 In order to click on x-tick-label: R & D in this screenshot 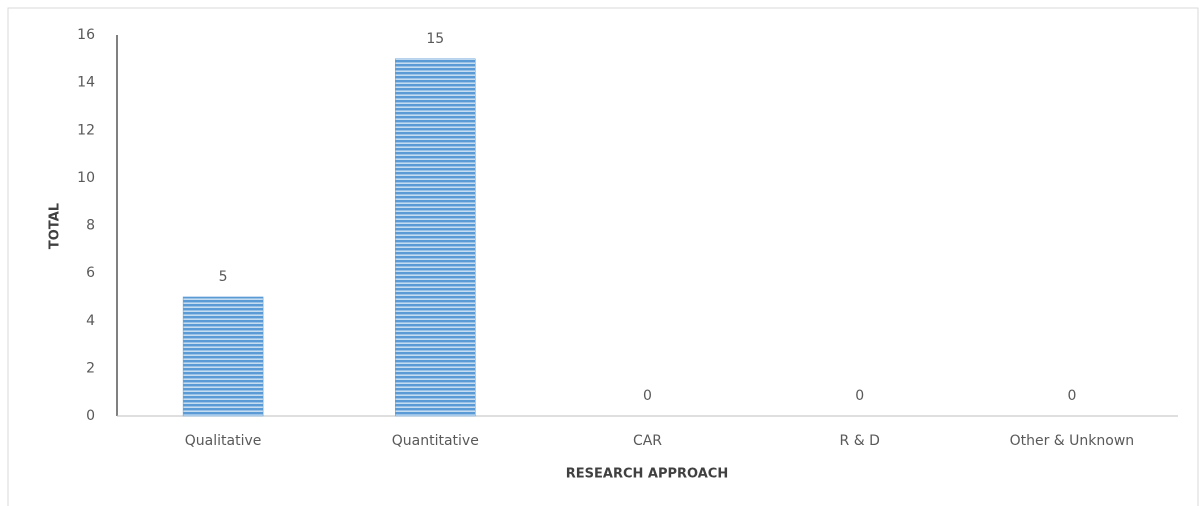, I will do `click(860, 441)`.